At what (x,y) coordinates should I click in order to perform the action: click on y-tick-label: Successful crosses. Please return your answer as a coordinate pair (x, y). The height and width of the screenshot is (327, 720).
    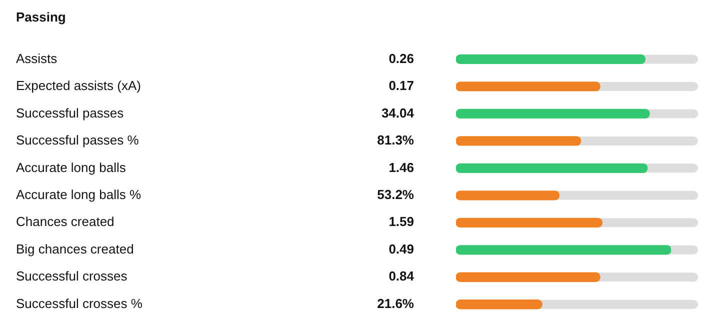
    Looking at the image, I should click on (72, 276).